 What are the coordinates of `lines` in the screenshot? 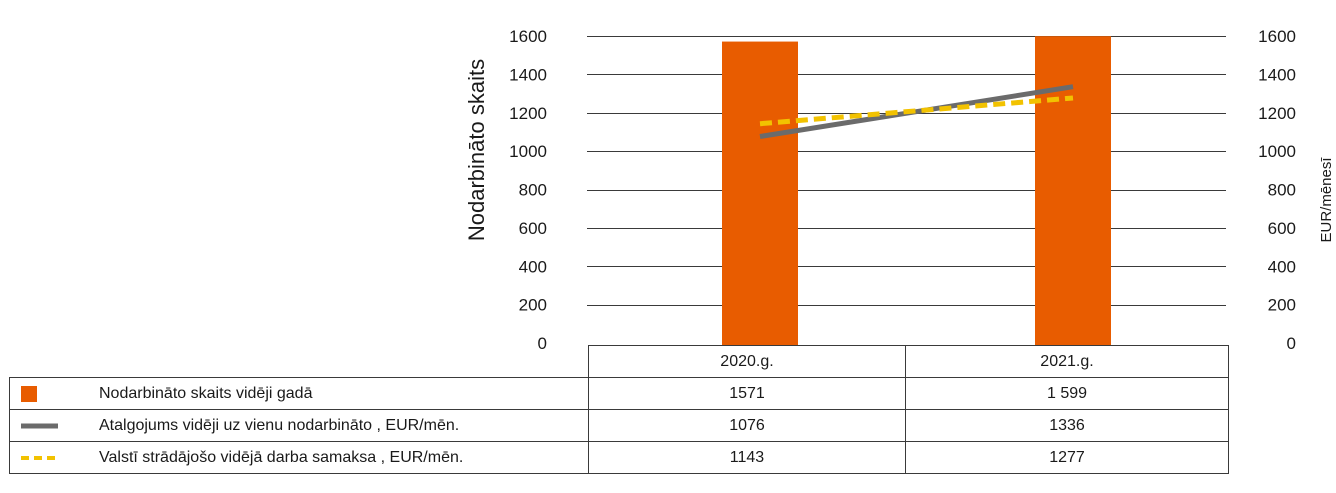 It's located at (916, 111).